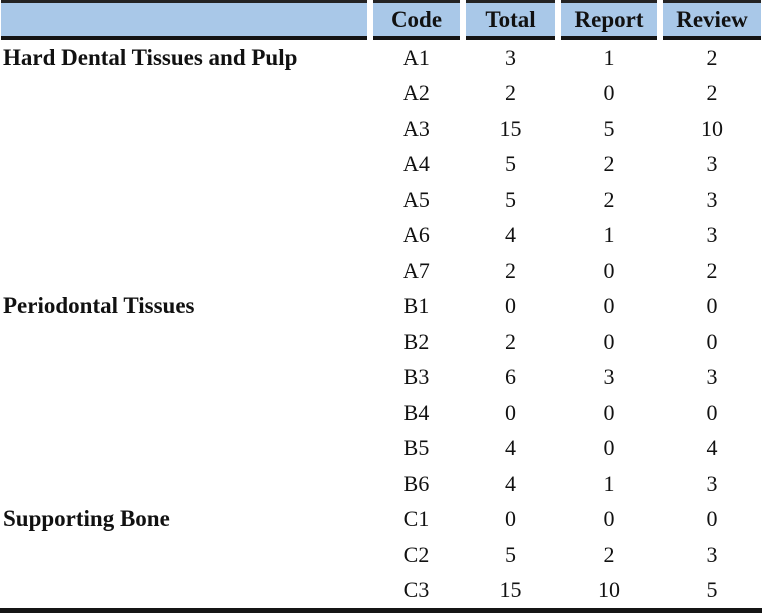 This screenshot has height=615, width=762. I want to click on table-row: B3 6 3 3, so click(381, 378).